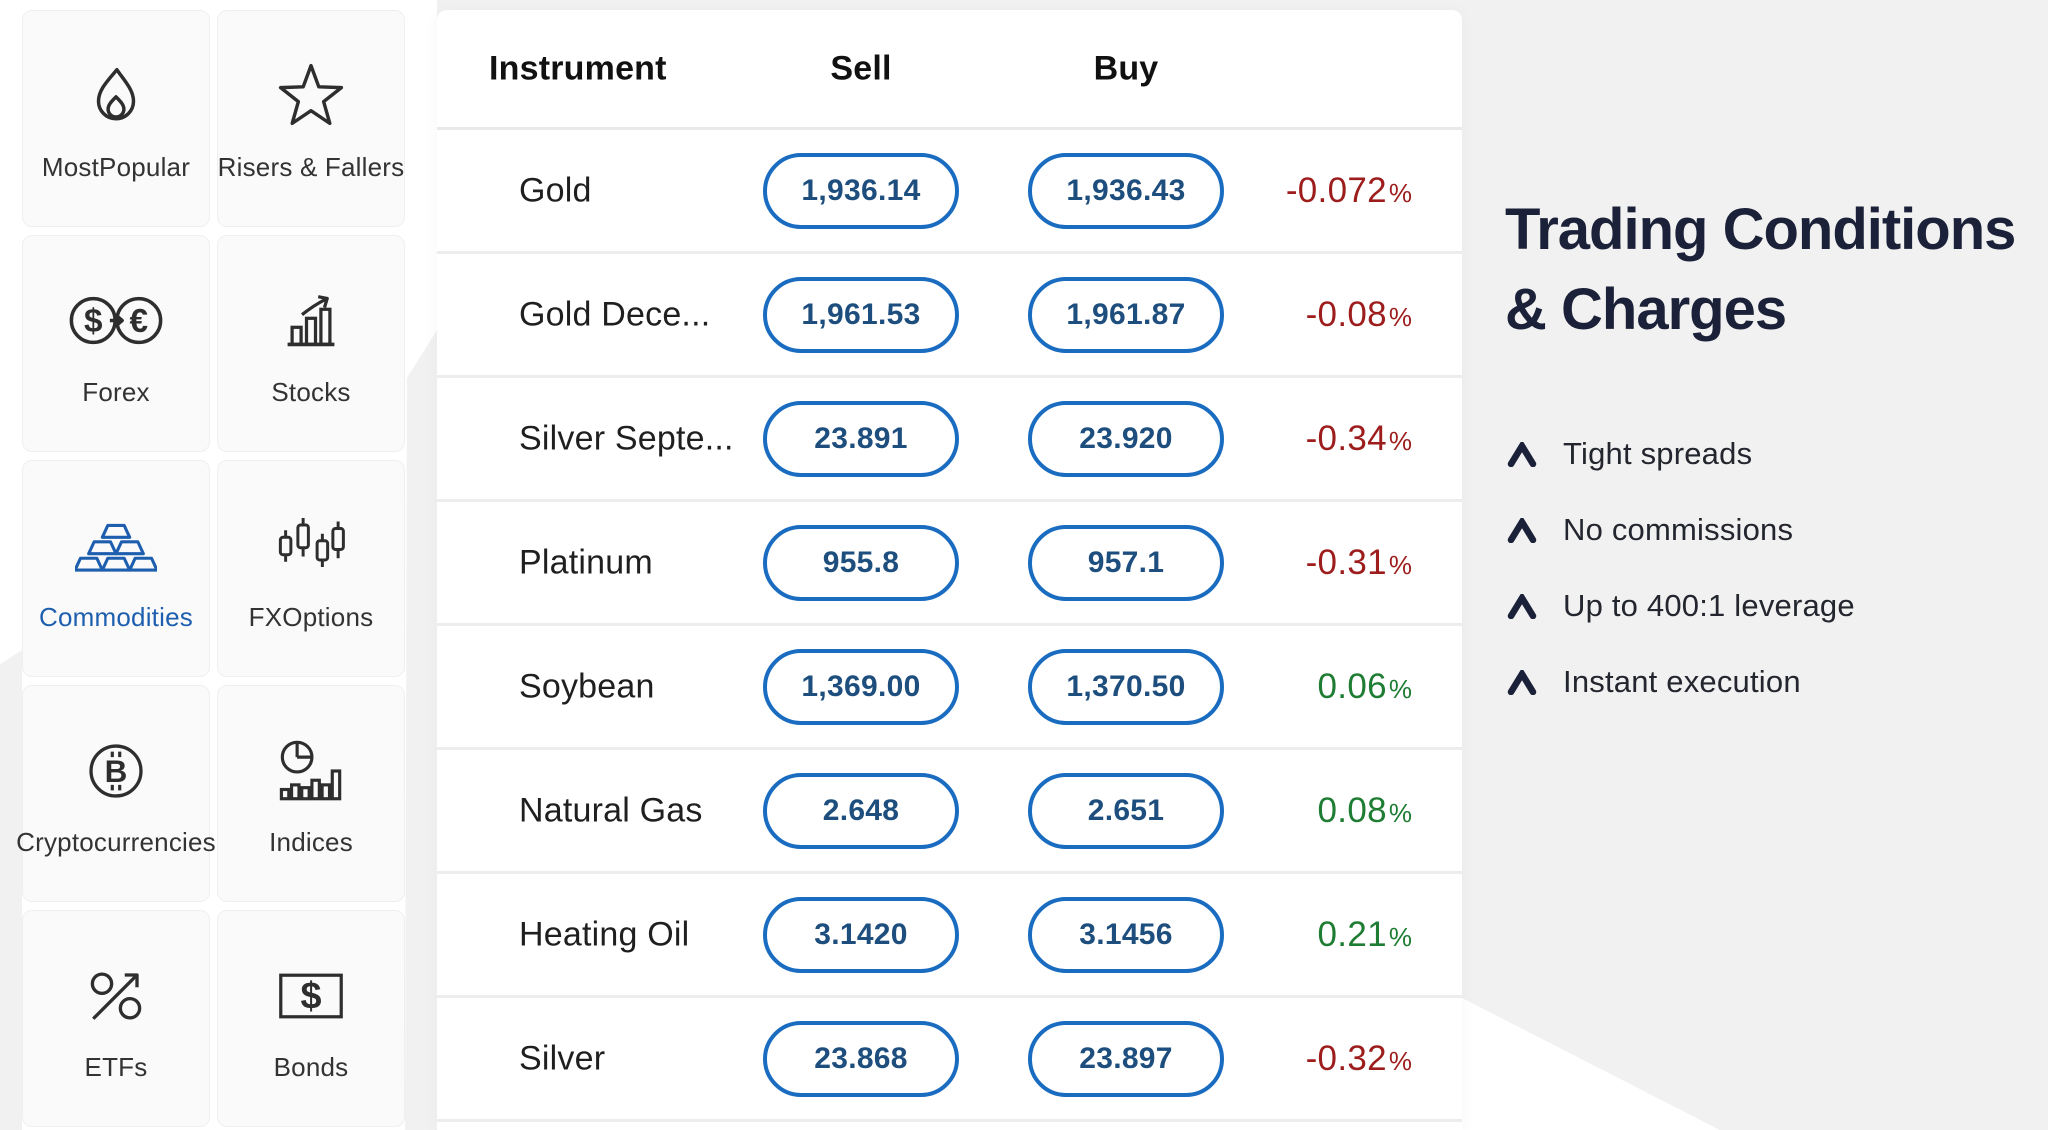 The image size is (2048, 1130). Describe the element at coordinates (311, 616) in the screenshot. I see `tile-label: FXOptions` at that location.